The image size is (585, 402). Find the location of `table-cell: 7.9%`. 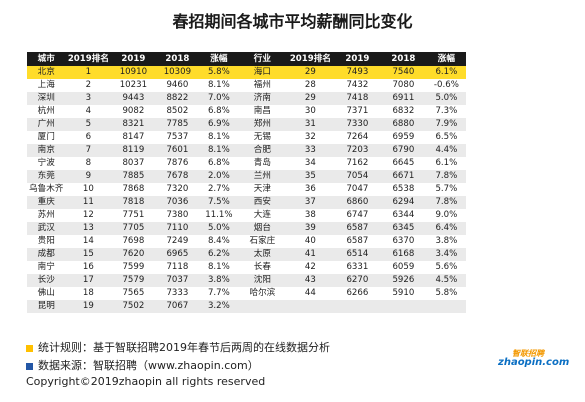

table-cell: 7.9% is located at coordinates (446, 124).